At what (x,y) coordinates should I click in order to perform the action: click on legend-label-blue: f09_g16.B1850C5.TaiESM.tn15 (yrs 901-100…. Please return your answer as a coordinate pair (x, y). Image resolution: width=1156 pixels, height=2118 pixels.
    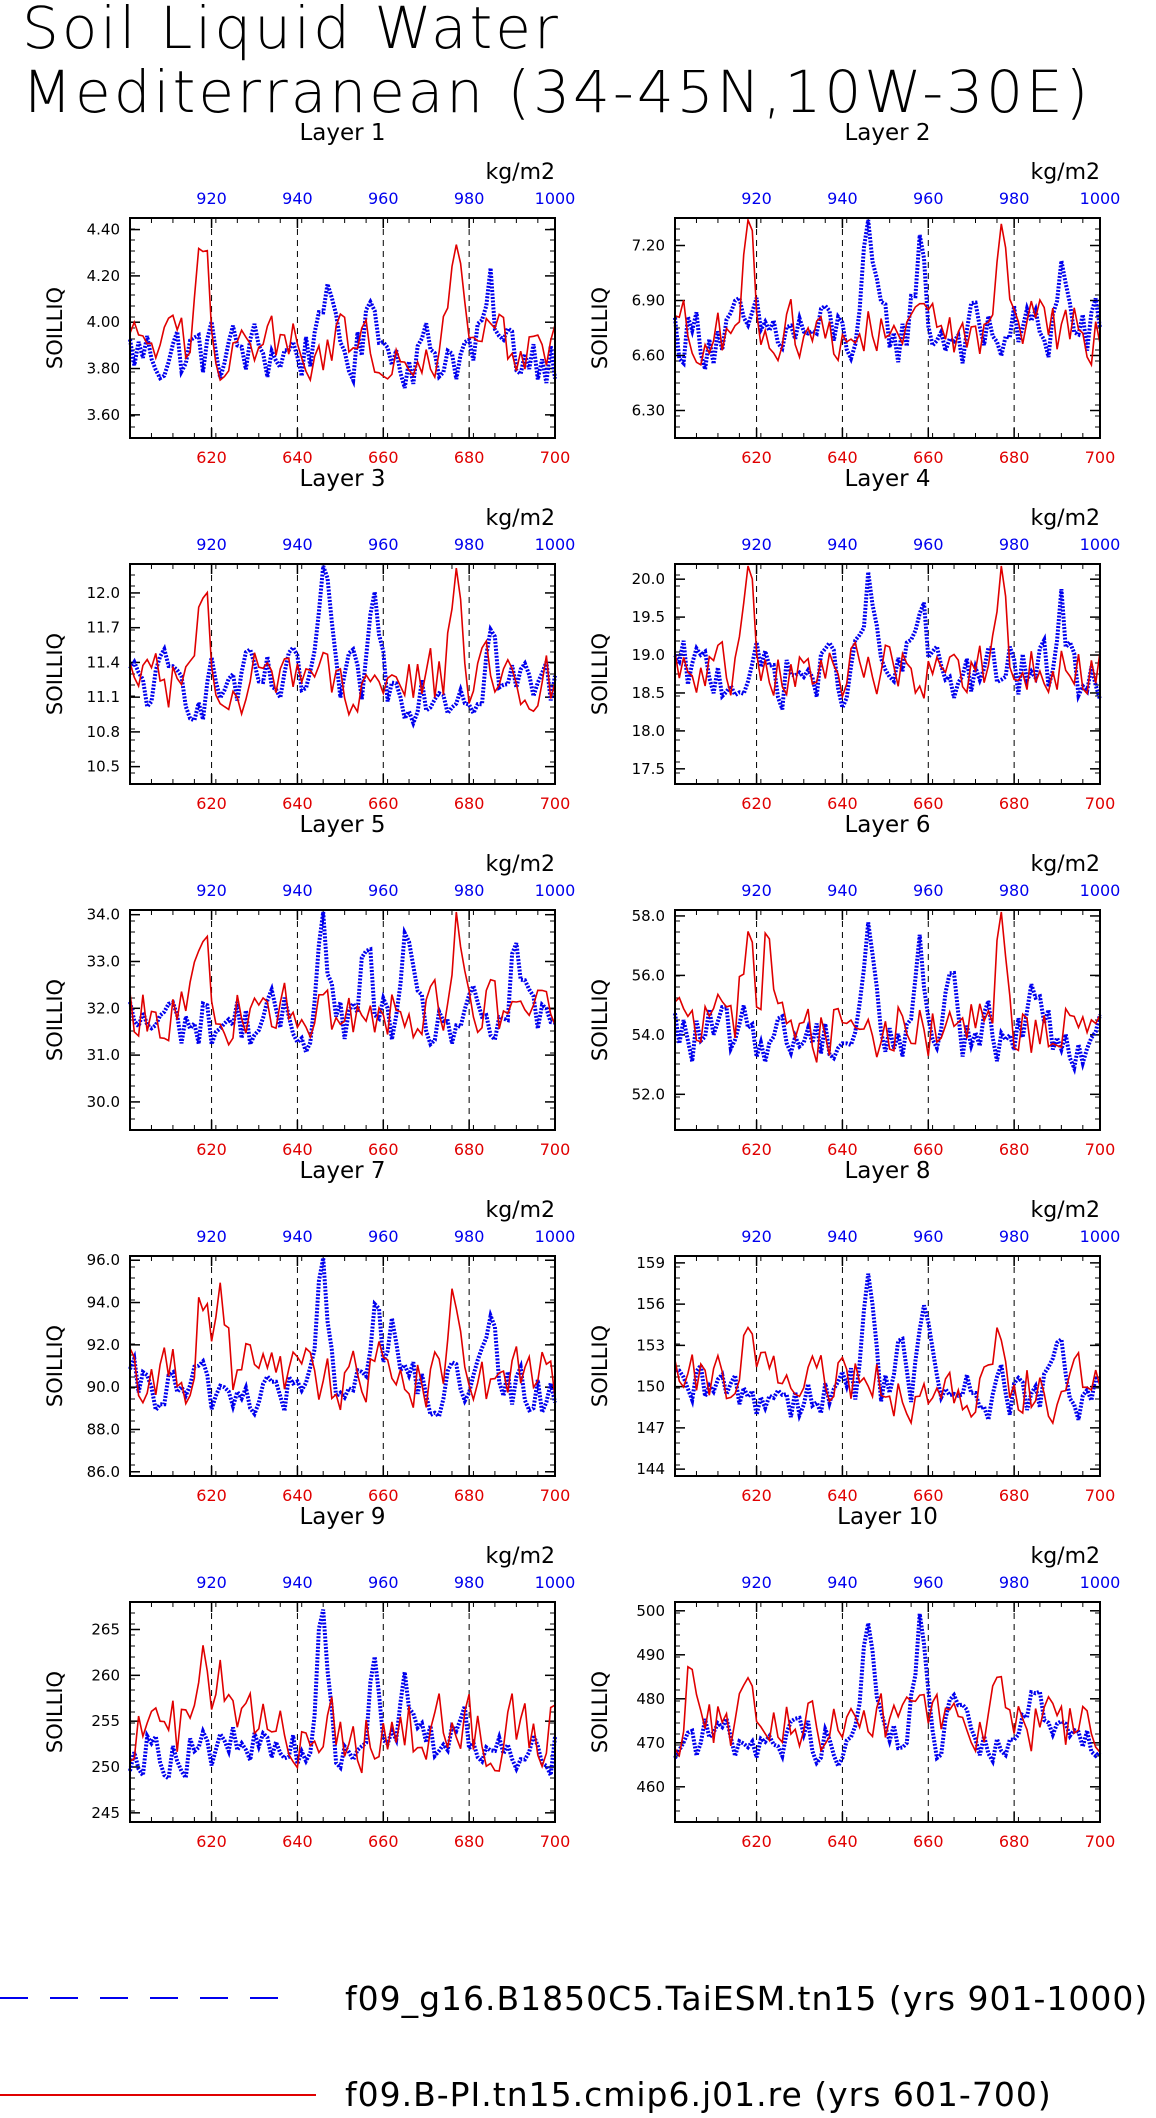
    Looking at the image, I should click on (746, 1998).